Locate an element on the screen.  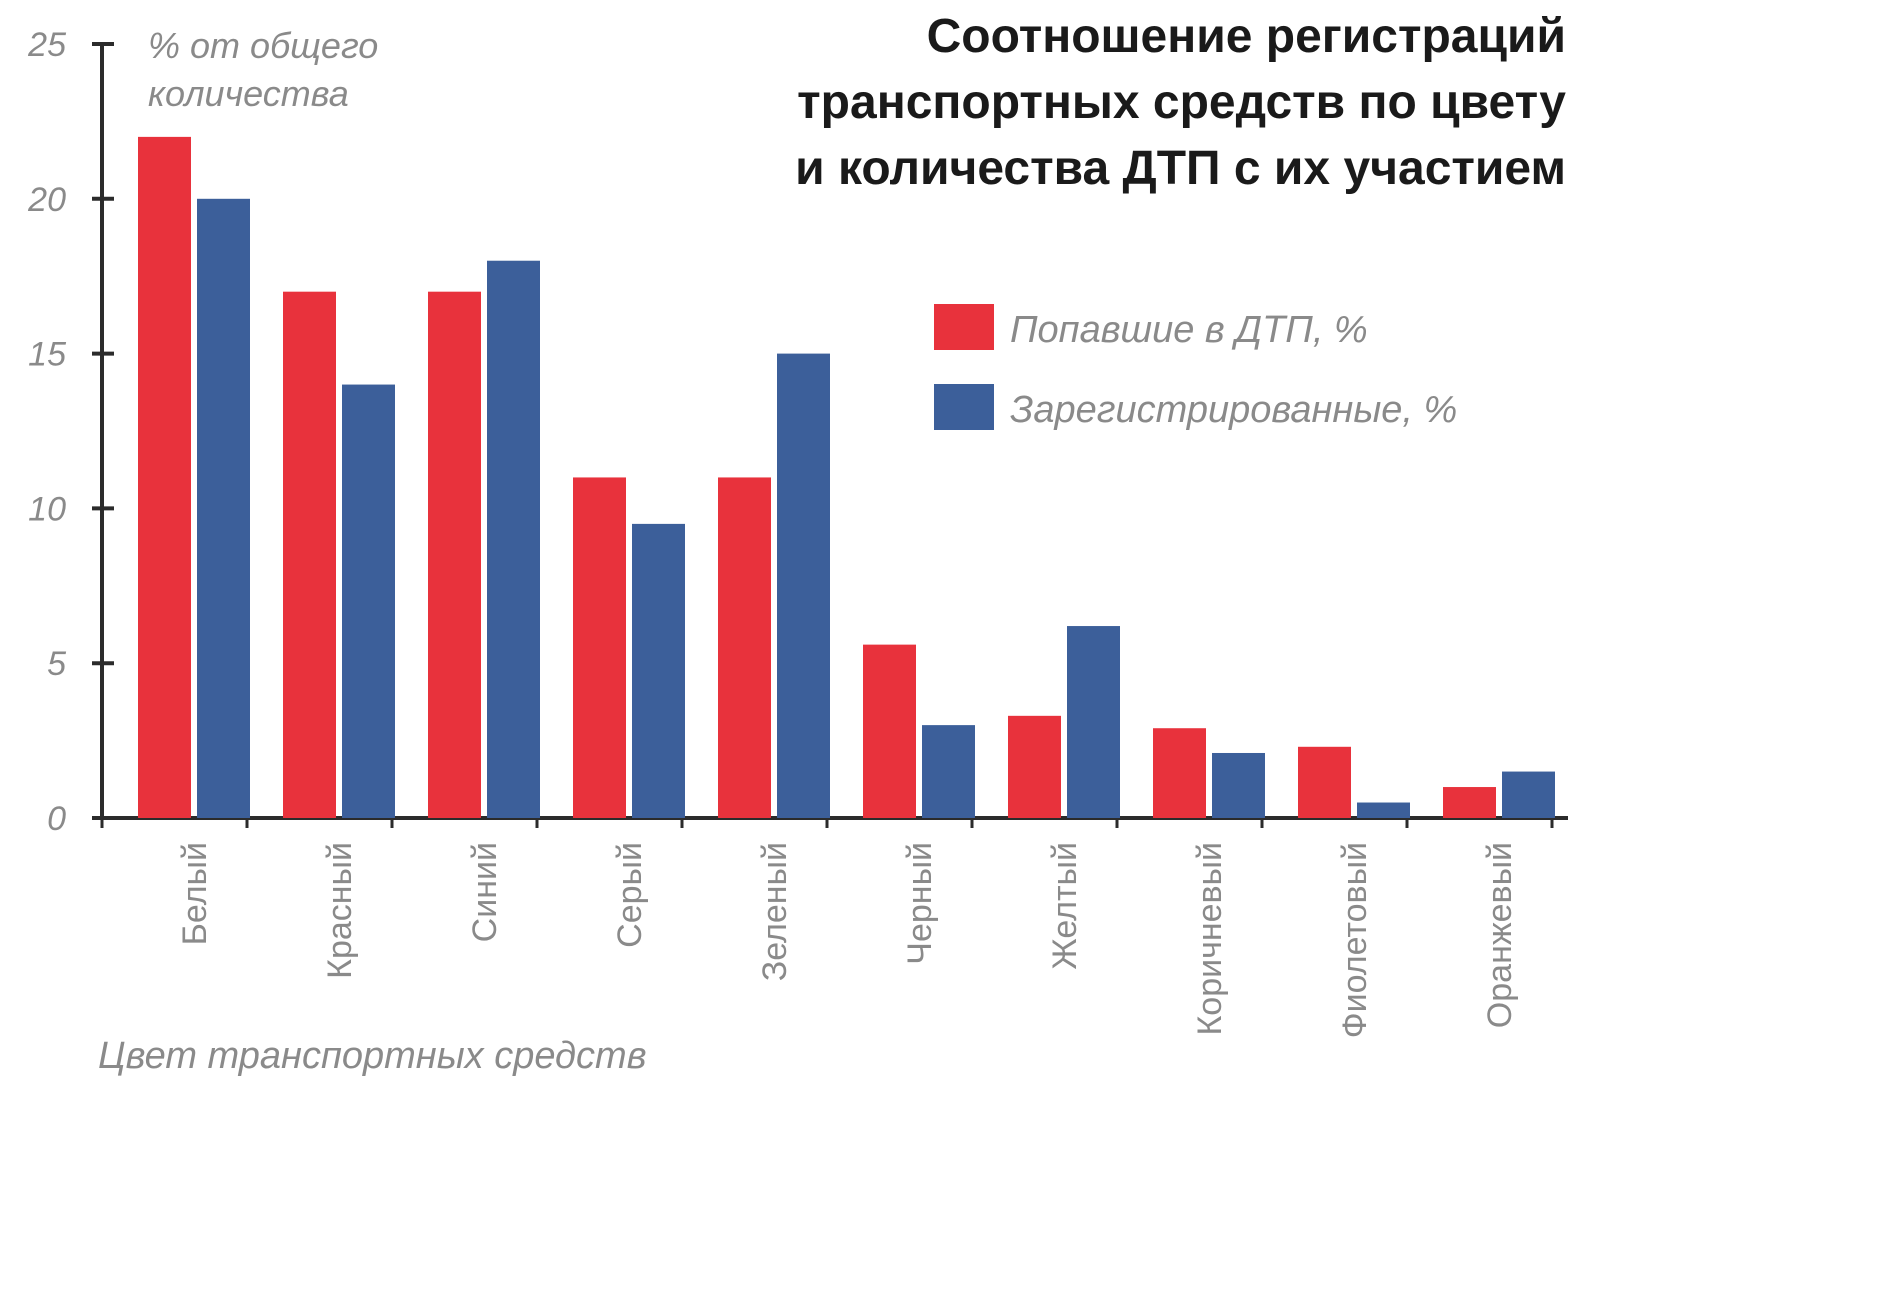
category-label: Черный is located at coordinates (920, 903).